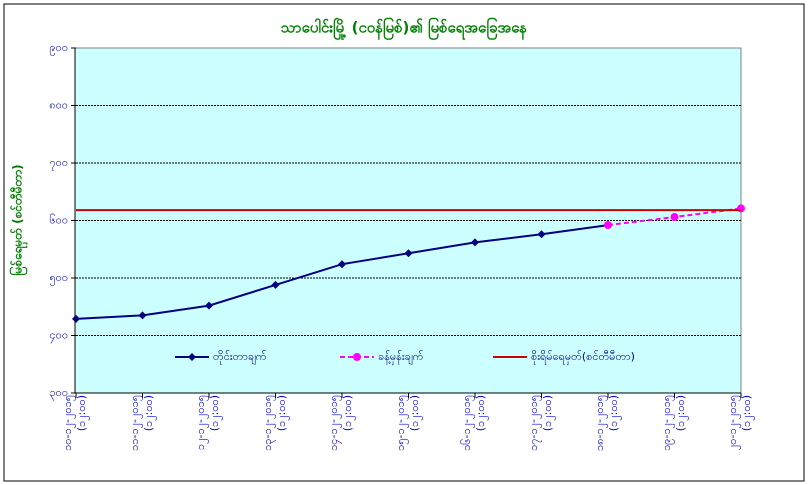 The image size is (808, 485). Describe the element at coordinates (673, 423) in the screenshot. I see `x-tick-label: ၁၉-၁၂-၂၀၁၅ (၁၂:၀၀)` at that location.